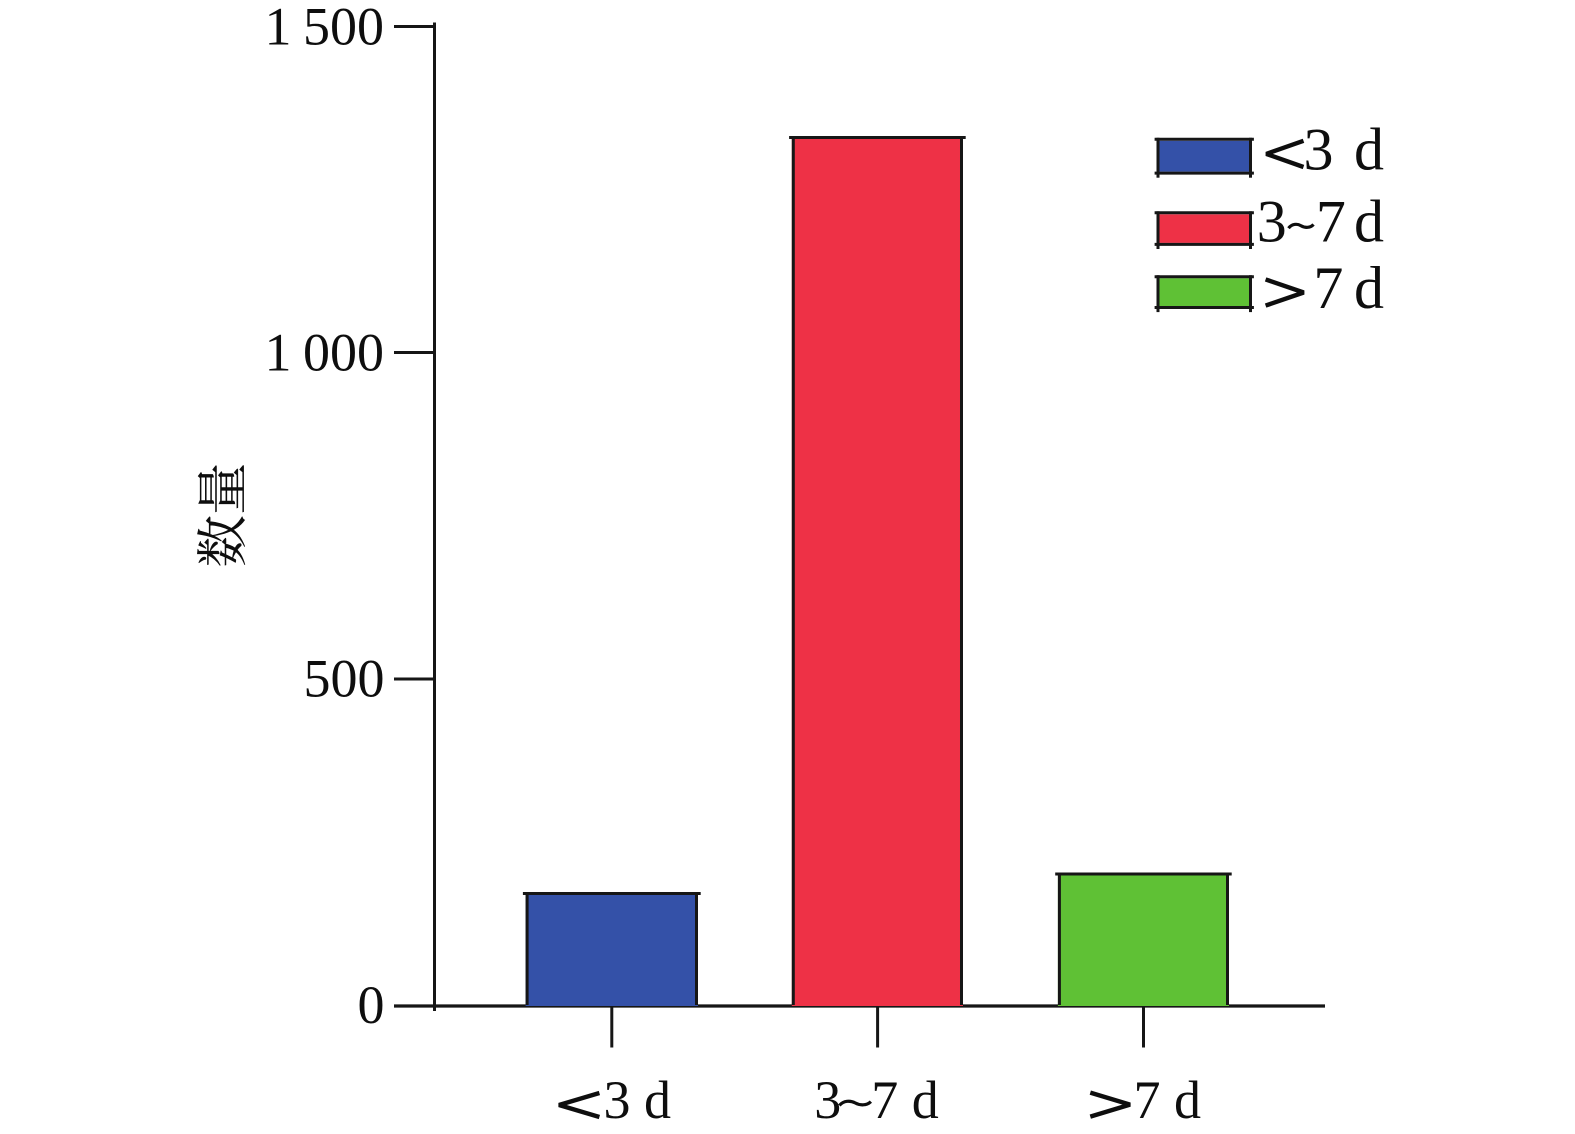  I want to click on svg-text: 1 500, so click(325, 28).